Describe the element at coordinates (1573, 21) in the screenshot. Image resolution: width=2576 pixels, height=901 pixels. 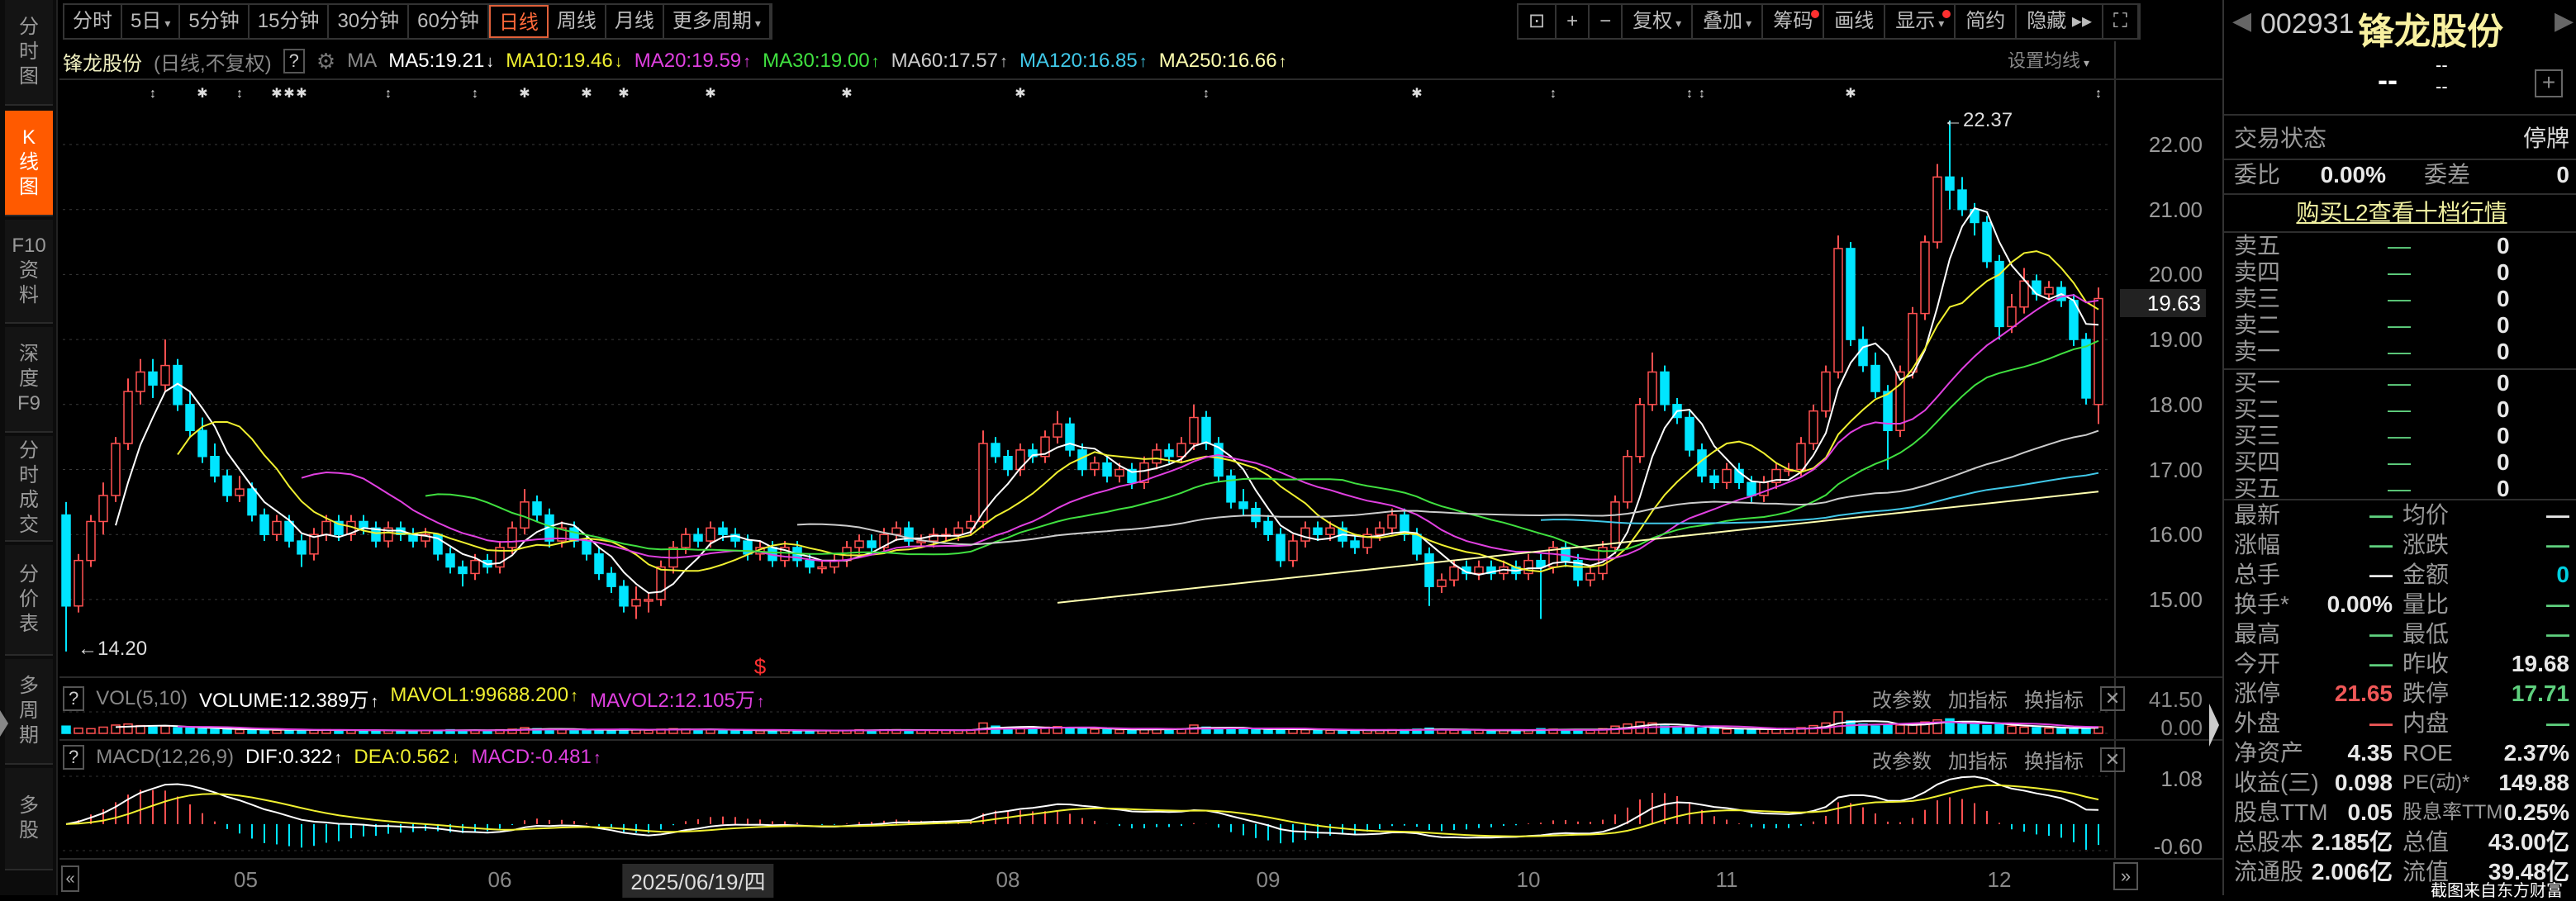
I see `zoom-in-button: +` at that location.